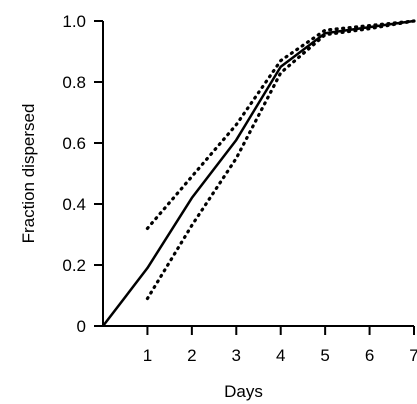 The height and width of the screenshot is (404, 417). Describe the element at coordinates (81, 326) in the screenshot. I see `y-tick-label: 0` at that location.